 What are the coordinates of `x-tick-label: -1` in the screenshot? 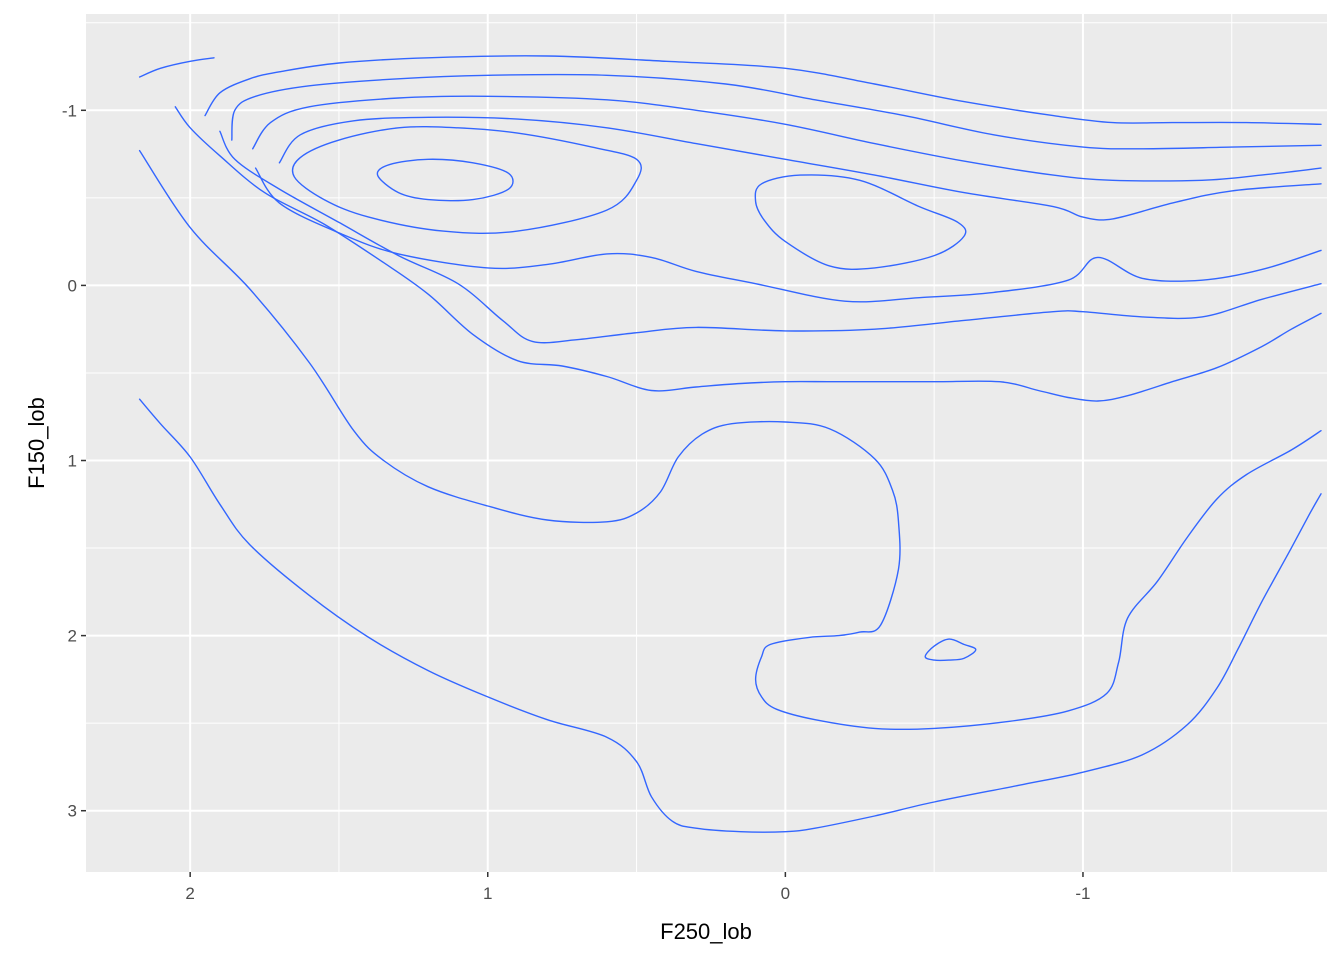 It's located at (1082, 893).